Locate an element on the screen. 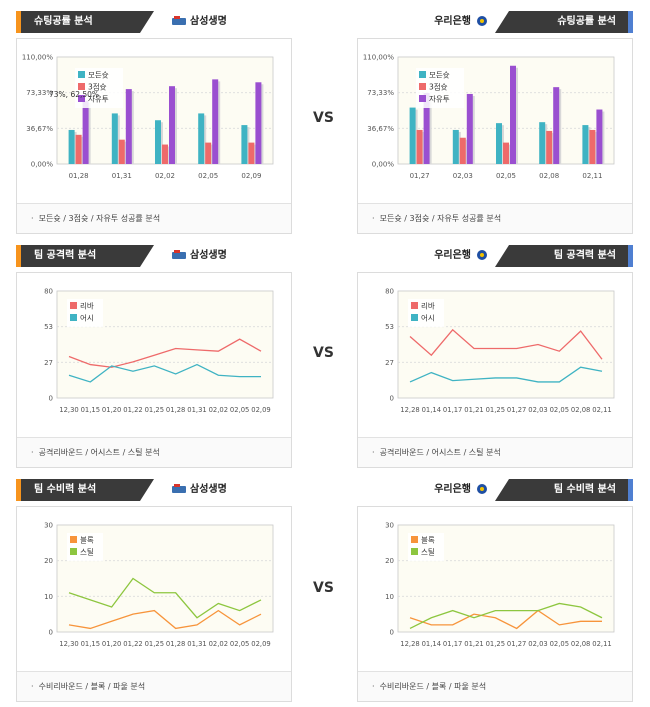 The width and height of the screenshot is (650, 707). x-tick-label: 01,20 is located at coordinates (111, 410).